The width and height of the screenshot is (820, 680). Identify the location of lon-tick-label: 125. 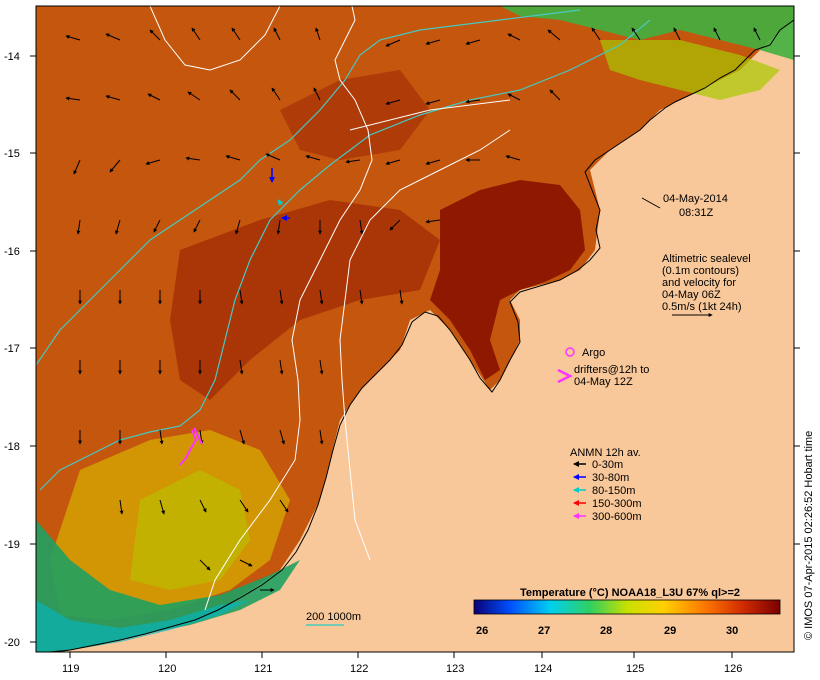
(635, 669).